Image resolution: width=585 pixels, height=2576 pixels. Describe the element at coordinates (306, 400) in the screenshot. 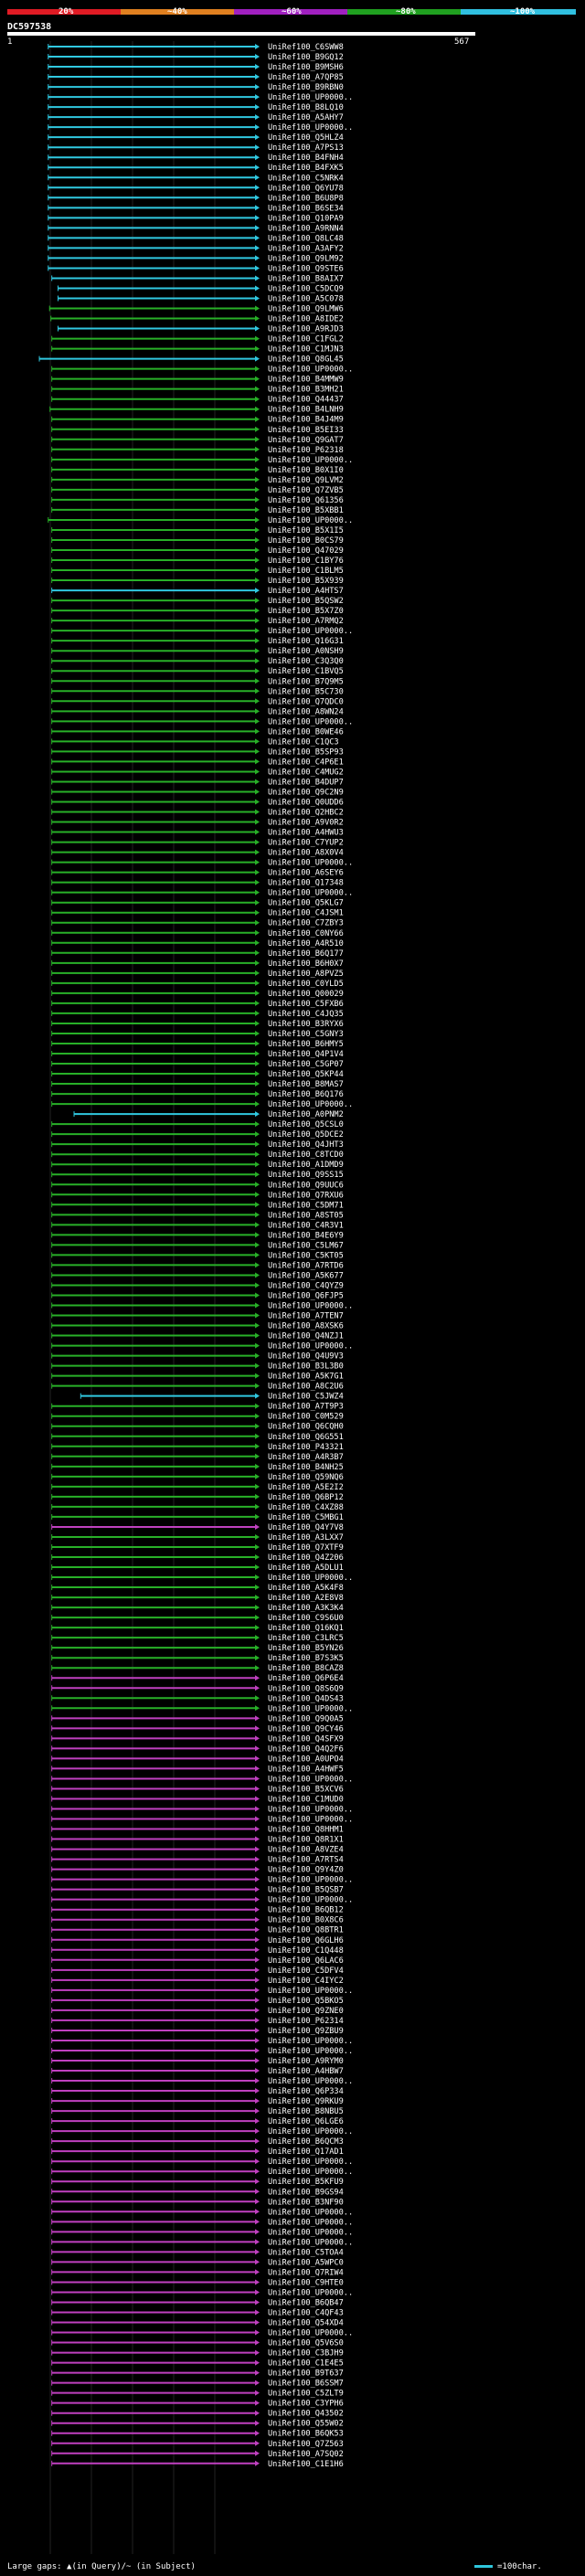

I see `hit-label: UniRef100_Q44437` at that location.